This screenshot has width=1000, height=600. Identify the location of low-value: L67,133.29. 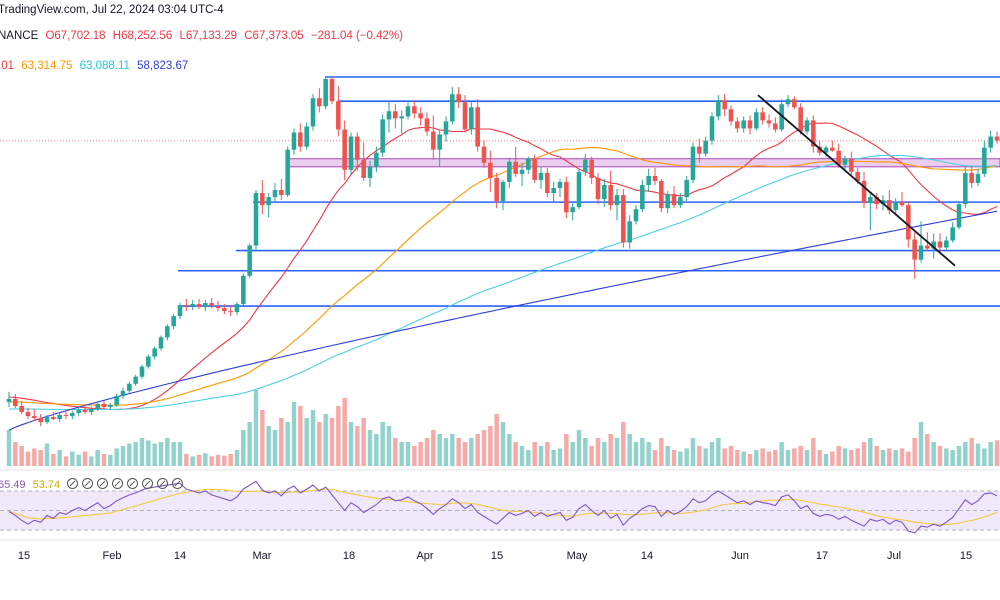
(208, 36).